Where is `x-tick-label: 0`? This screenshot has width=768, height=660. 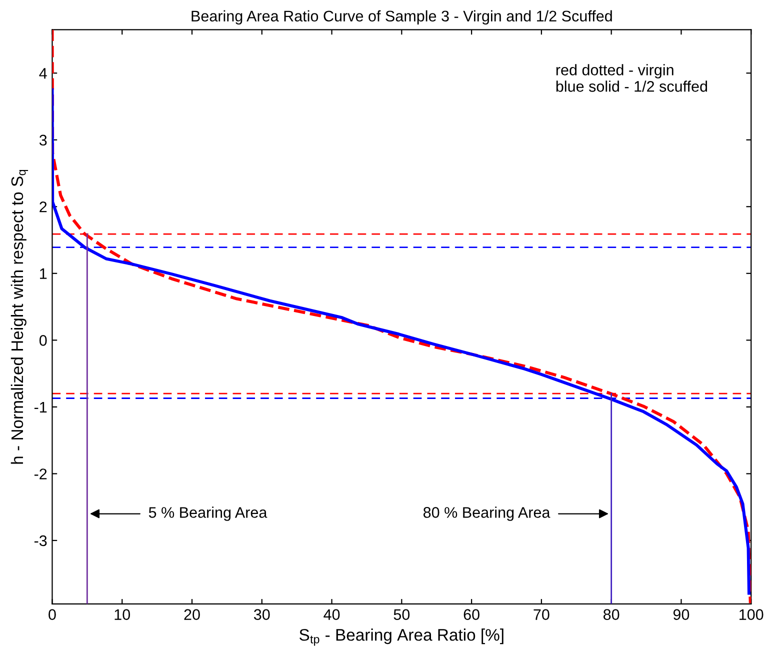
x-tick-label: 0 is located at coordinates (52, 614).